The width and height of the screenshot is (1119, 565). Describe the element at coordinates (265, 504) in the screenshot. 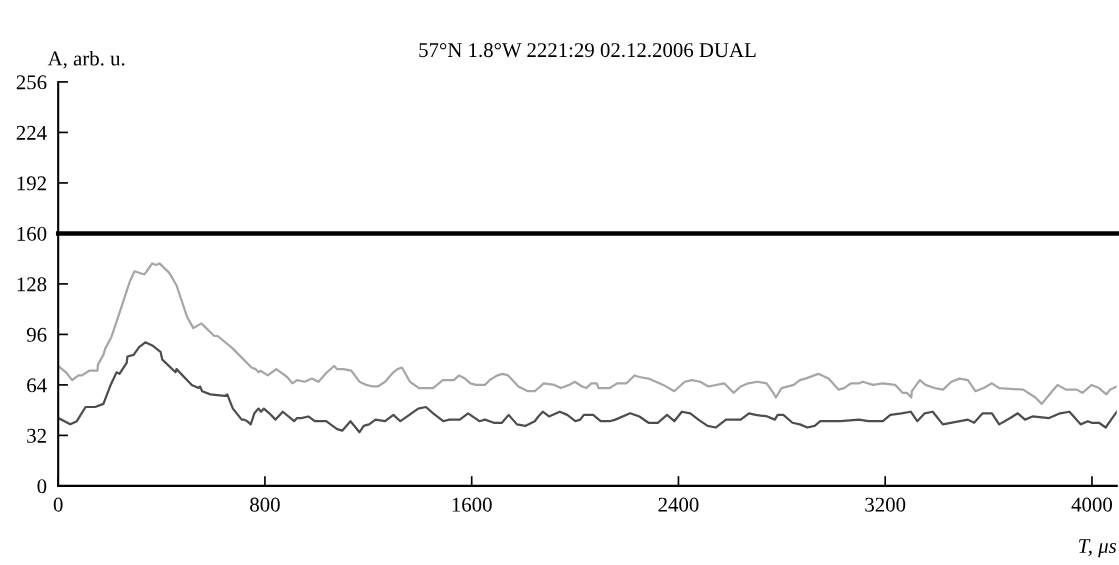

I see `x-tick-label: 800` at that location.